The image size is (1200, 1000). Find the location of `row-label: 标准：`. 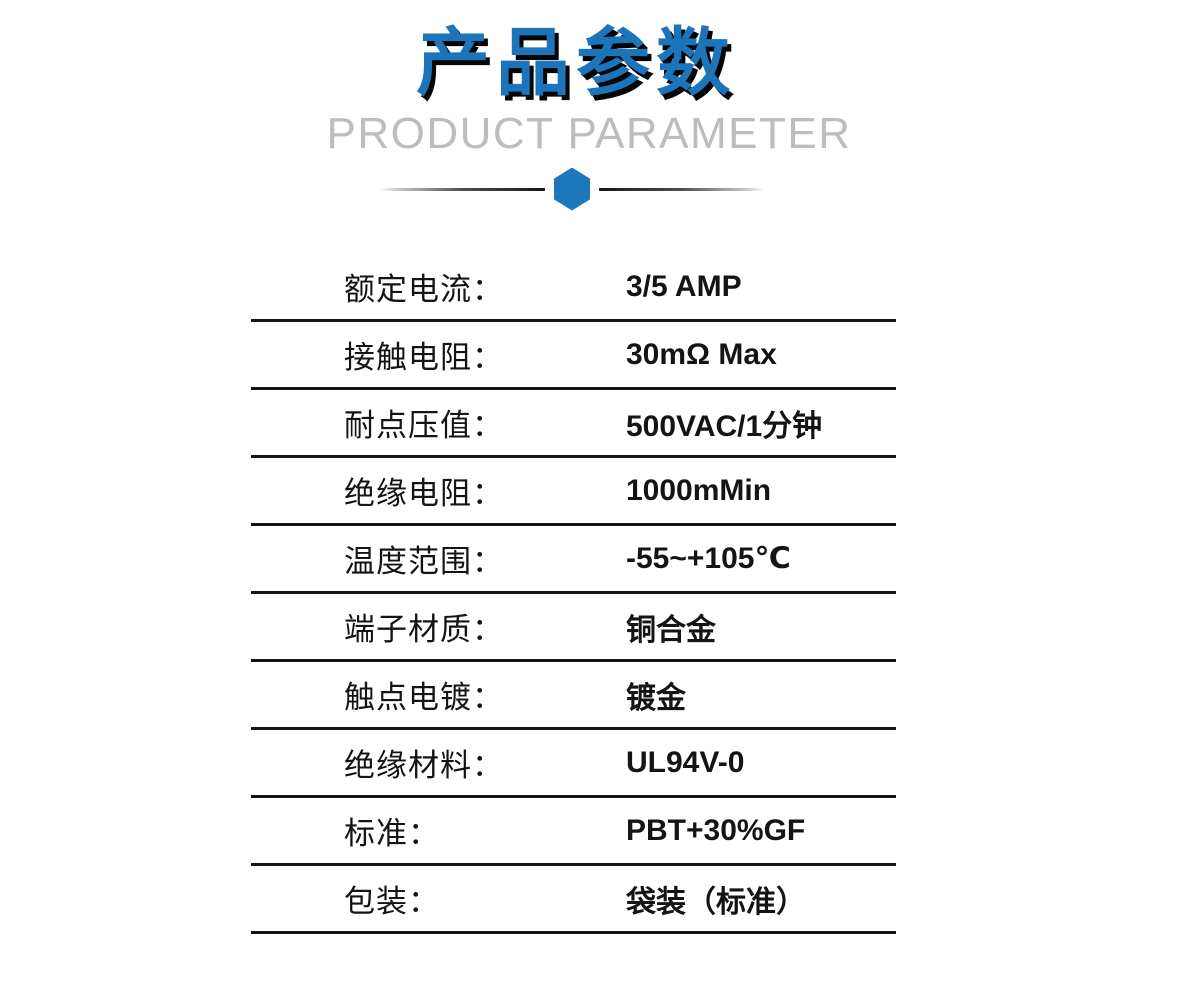

row-label: 标准： is located at coordinates (392, 833).